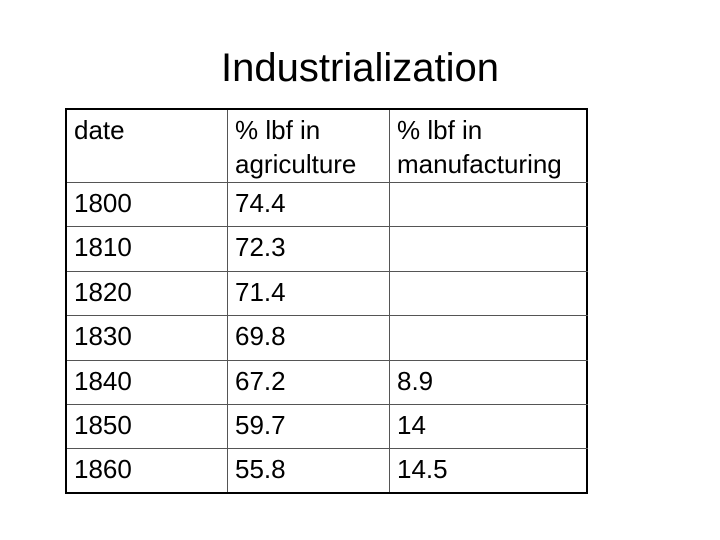 This screenshot has width=720, height=540. I want to click on table-cell: 14.5, so click(422, 469).